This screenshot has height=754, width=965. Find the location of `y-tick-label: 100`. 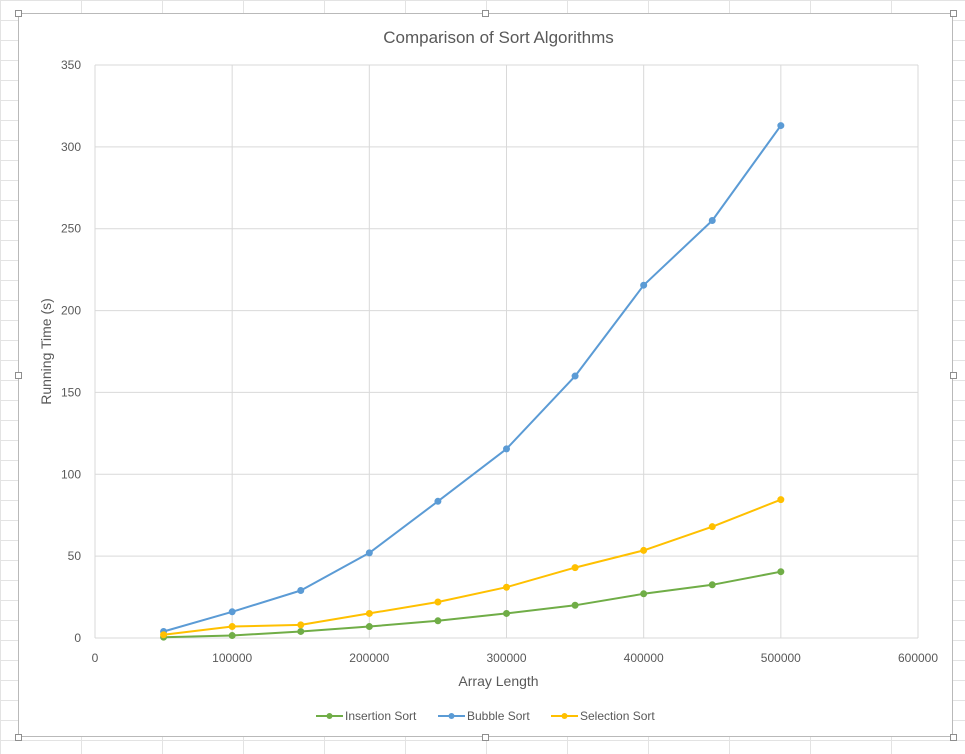

y-tick-label: 100 is located at coordinates (71, 474).